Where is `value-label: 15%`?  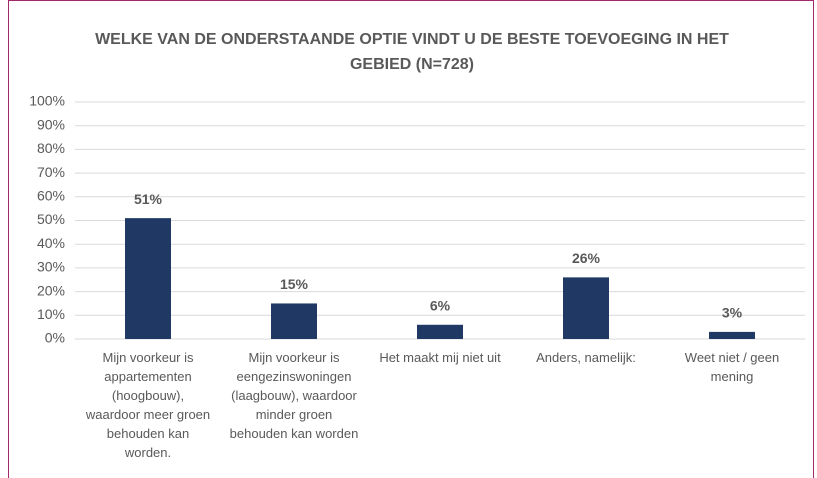 value-label: 15% is located at coordinates (294, 284).